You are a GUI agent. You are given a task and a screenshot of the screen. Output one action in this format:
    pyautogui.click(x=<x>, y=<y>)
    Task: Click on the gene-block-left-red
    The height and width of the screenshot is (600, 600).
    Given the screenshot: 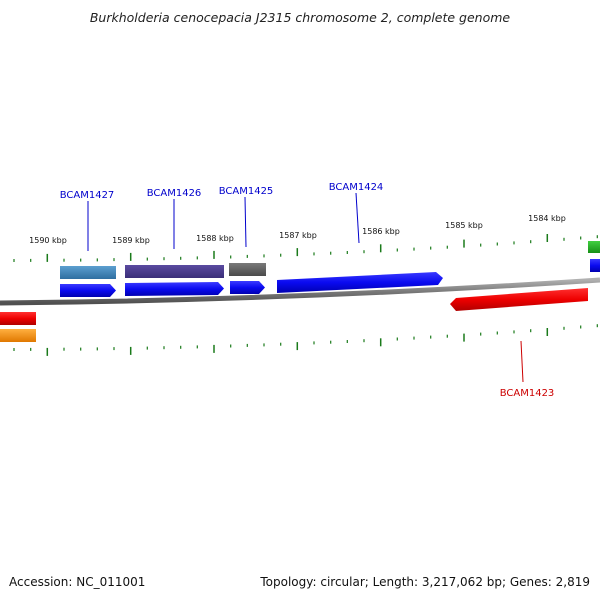 What is the action you would take?
    pyautogui.click(x=18, y=318)
    